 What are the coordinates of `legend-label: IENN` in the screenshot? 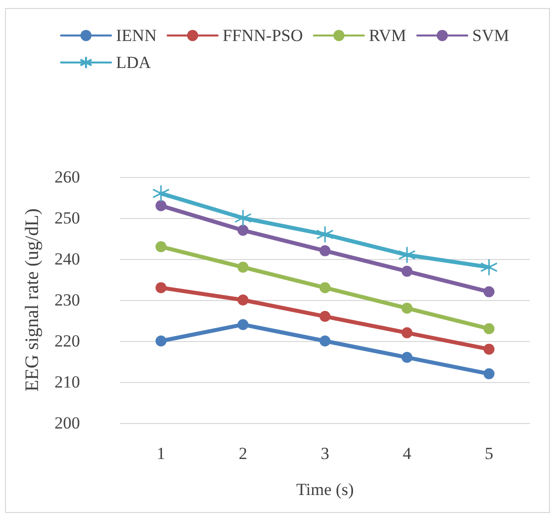 It's located at (136, 35).